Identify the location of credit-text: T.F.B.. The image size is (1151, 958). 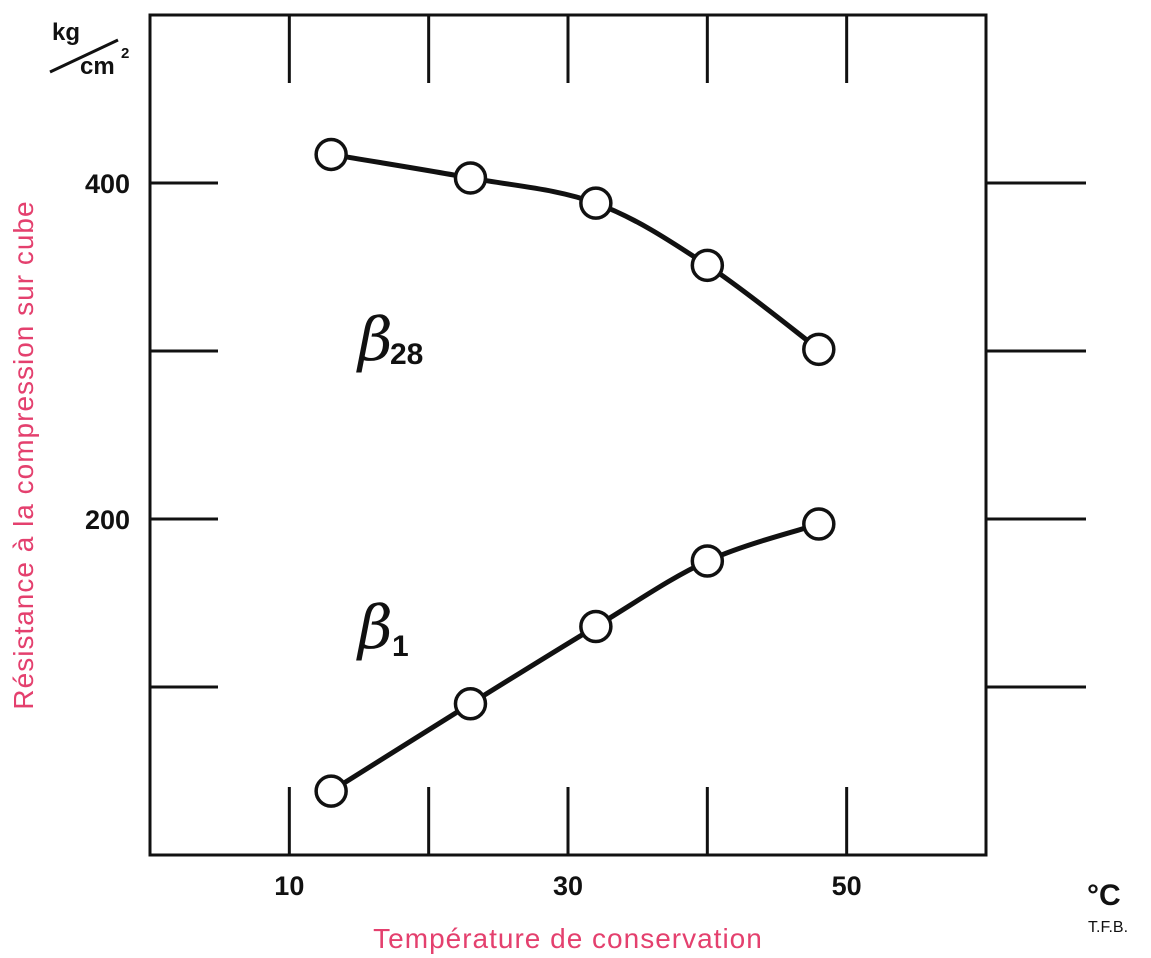
(1108, 927).